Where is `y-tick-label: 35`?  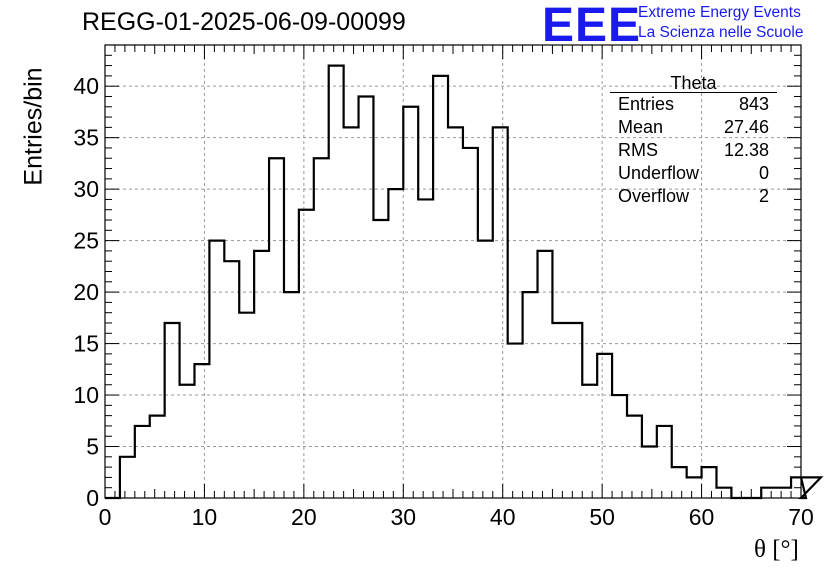 y-tick-label: 35 is located at coordinates (86, 138).